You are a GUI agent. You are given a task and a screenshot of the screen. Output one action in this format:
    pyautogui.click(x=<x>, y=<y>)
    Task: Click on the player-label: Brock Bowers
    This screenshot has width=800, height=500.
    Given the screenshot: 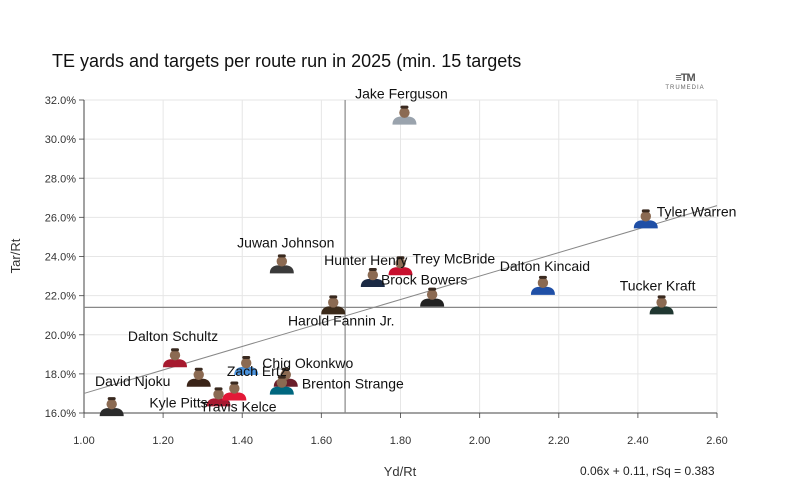 What is the action you would take?
    pyautogui.click(x=424, y=280)
    